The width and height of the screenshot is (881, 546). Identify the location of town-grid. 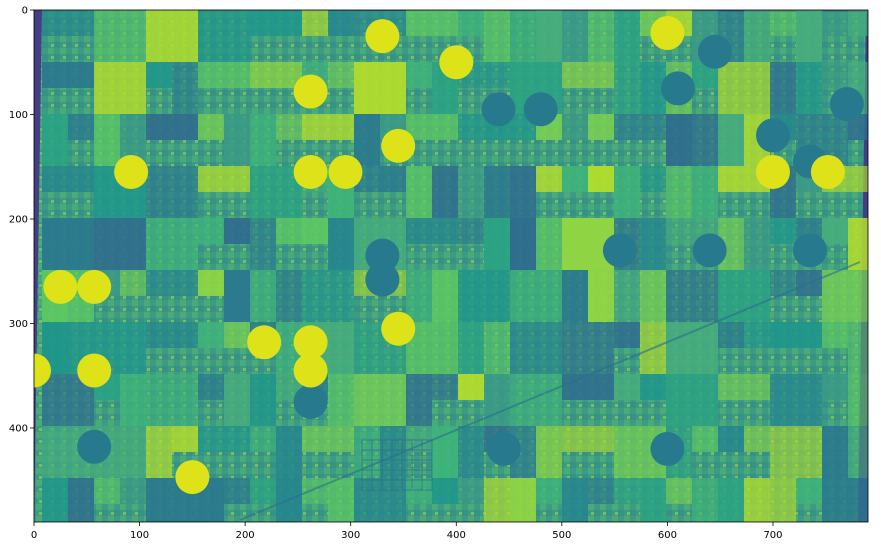
(397, 465).